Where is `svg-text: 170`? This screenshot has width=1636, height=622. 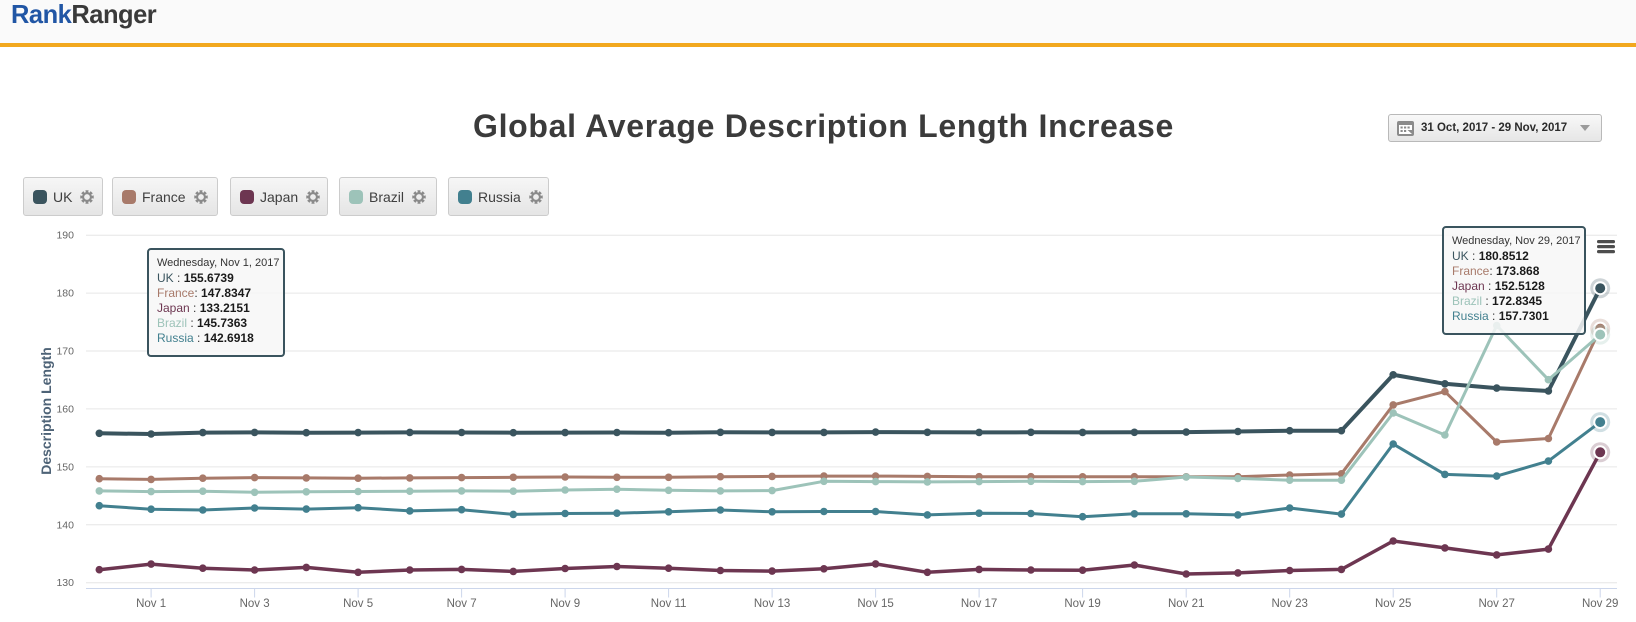 svg-text: 170 is located at coordinates (65, 352).